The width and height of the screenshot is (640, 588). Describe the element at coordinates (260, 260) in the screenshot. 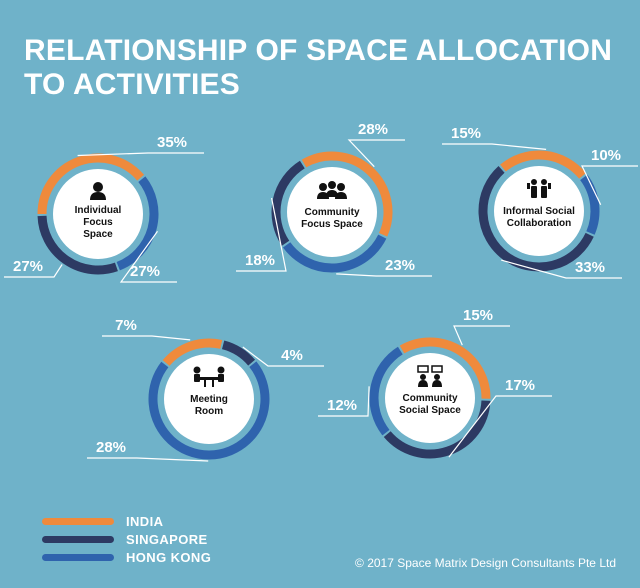

I see `data-label-singapore: 18%` at that location.